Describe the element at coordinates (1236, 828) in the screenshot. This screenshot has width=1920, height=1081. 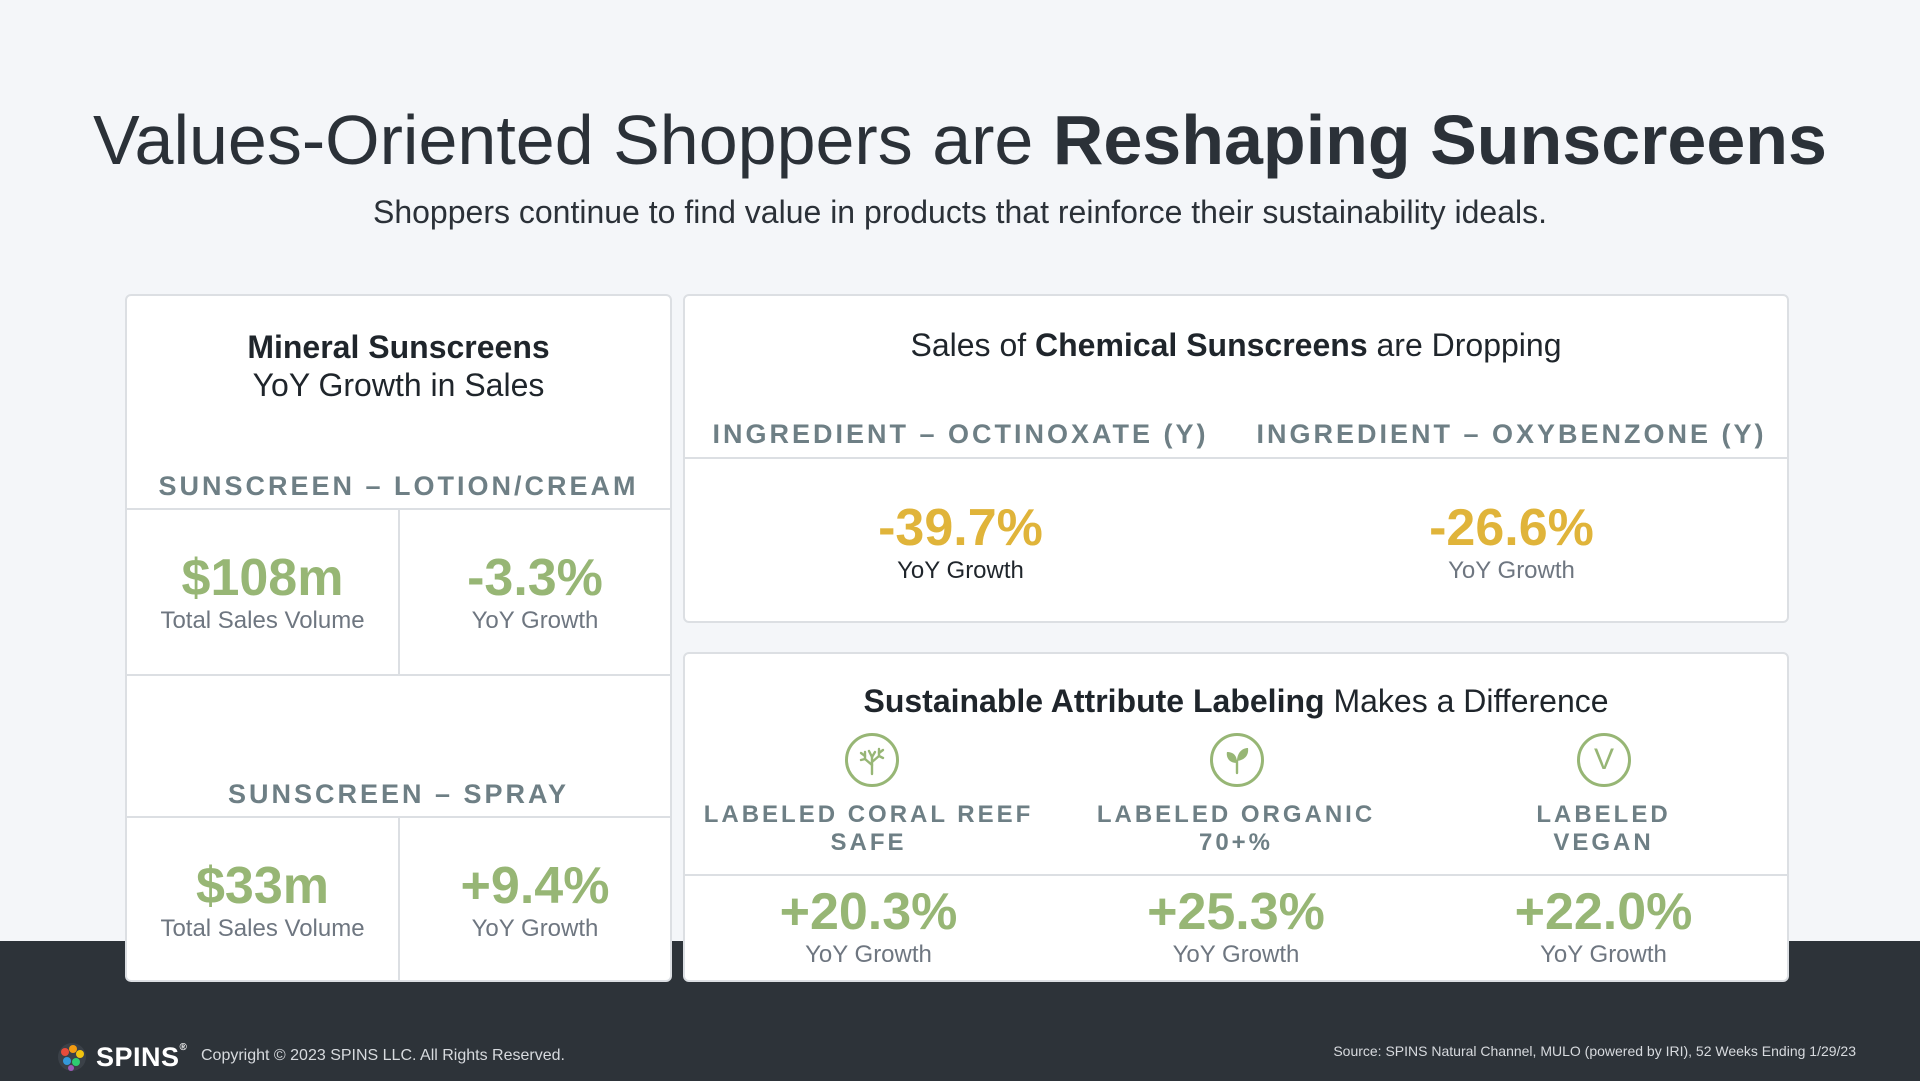
I see `organic-label: LABELED ORGANIC 70+%` at that location.